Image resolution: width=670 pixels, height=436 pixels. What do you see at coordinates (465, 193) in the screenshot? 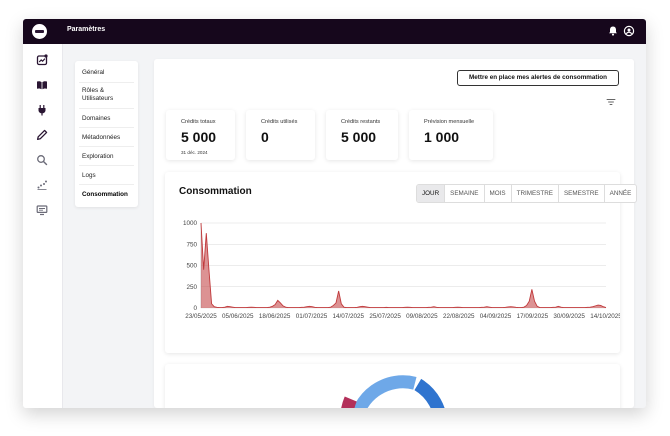
I see `period-button-week: SEMAINE` at bounding box center [465, 193].